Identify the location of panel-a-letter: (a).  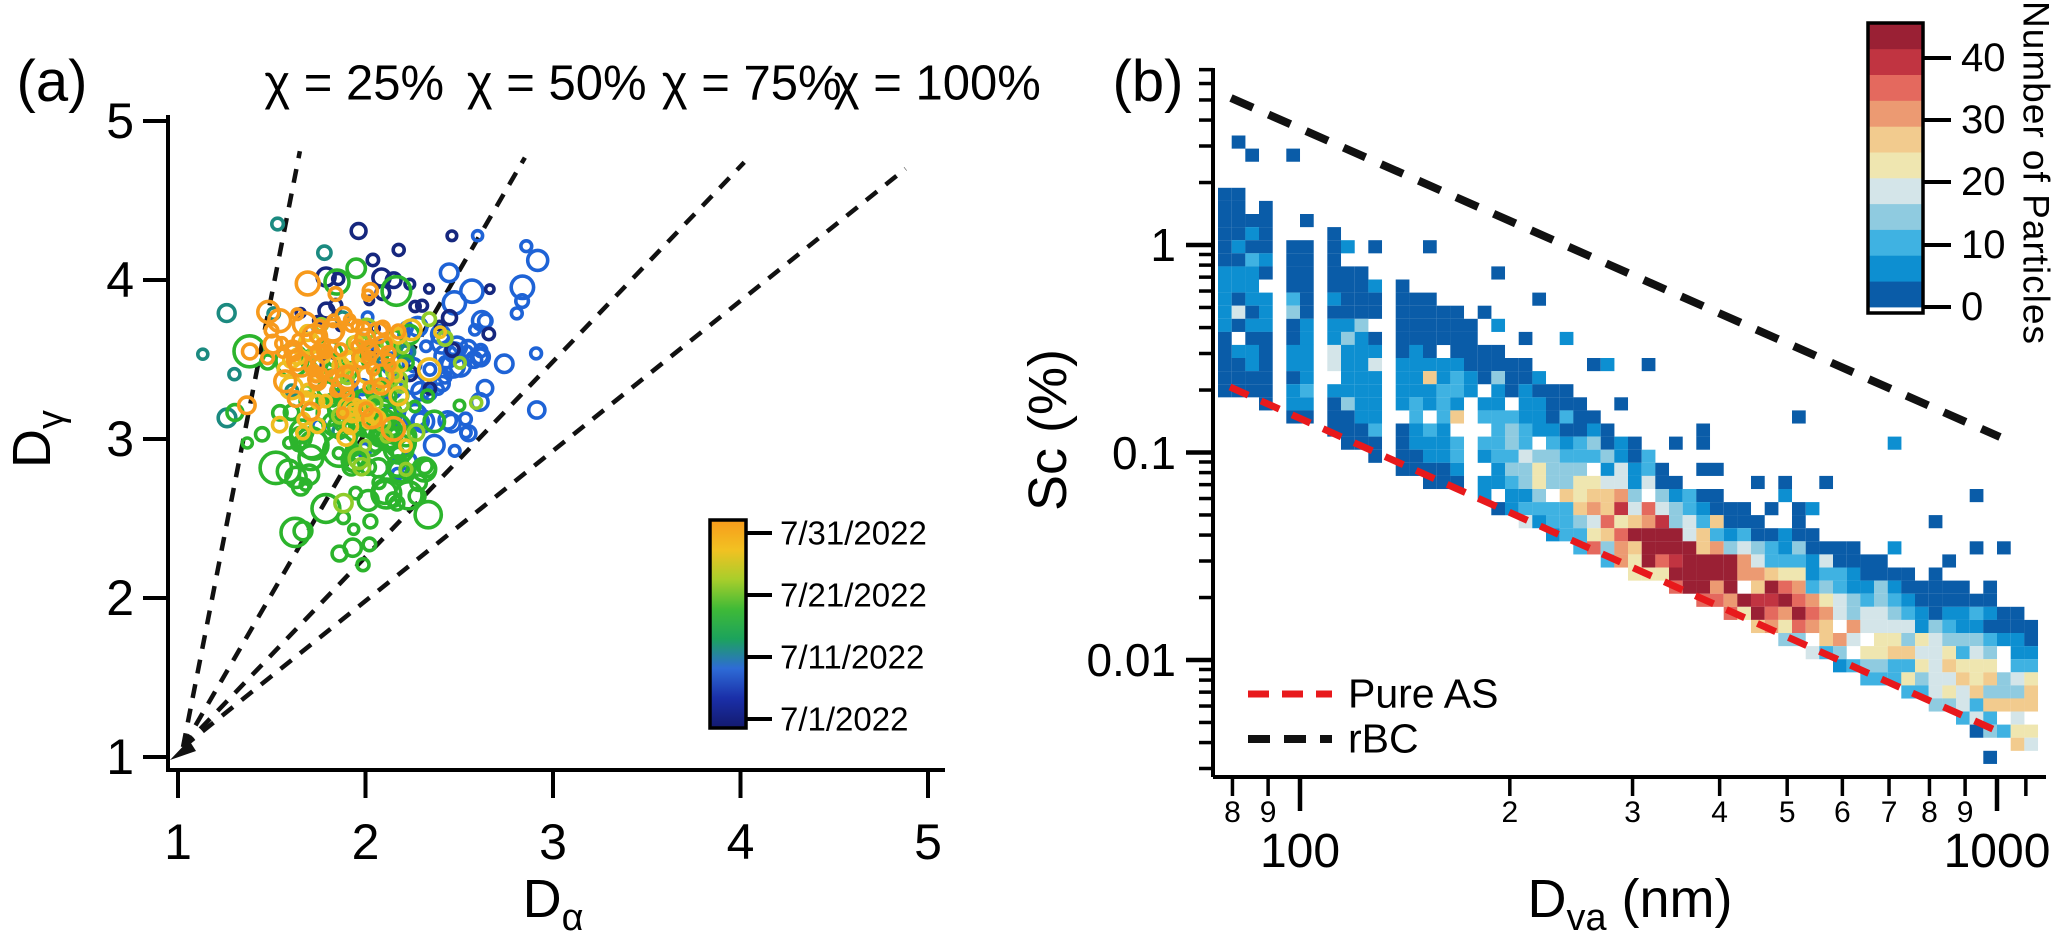
(52, 81).